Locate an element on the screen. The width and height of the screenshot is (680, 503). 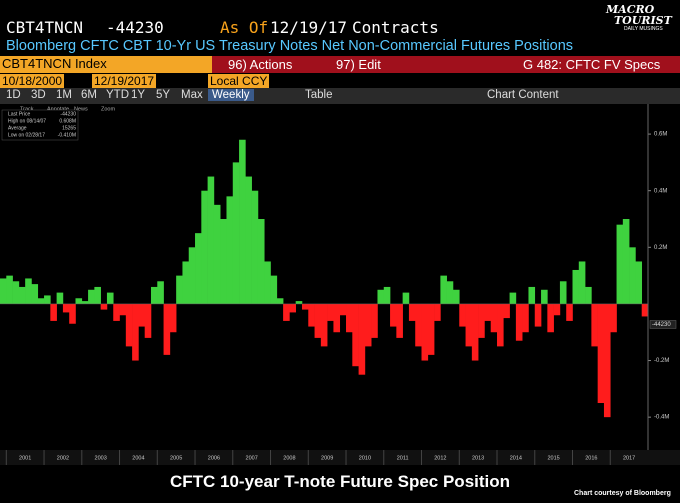
start-date: 10/18/2000 is located at coordinates (32, 81).